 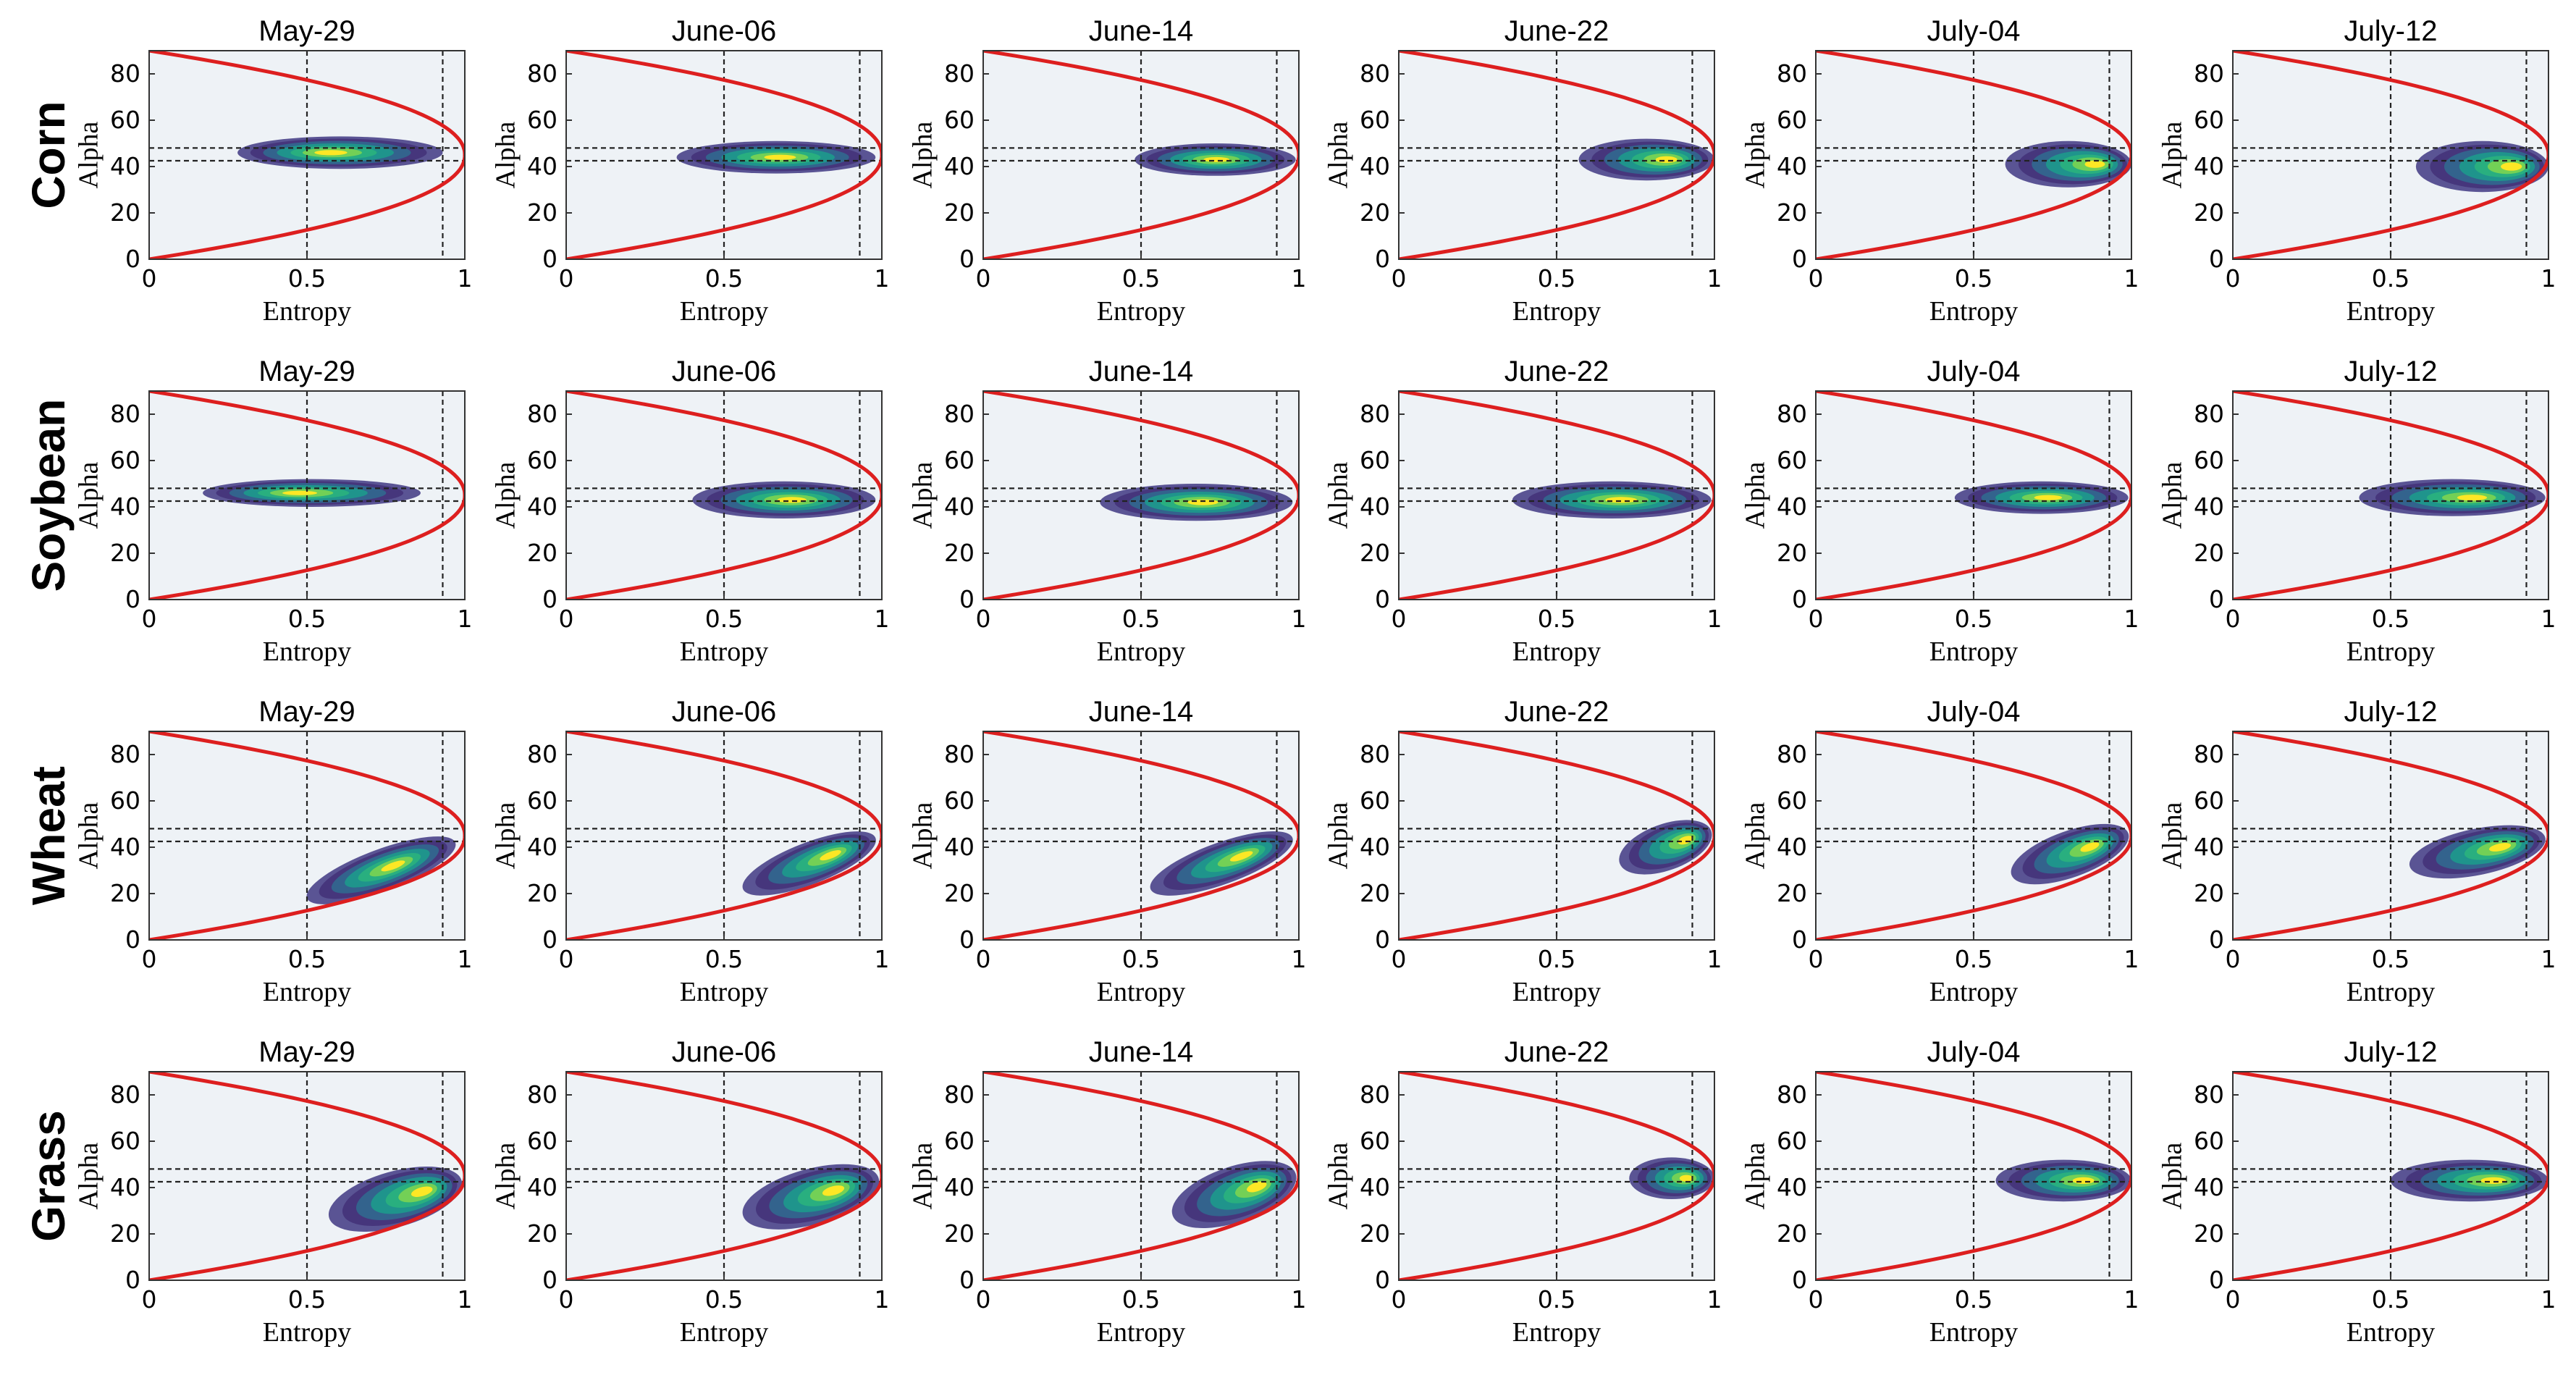 What do you see at coordinates (1940, 851) in the screenshot?
I see `panel-wheat-4: 0 0.5 1 0 20 40 60 80 July-04 Entropy Alpha` at bounding box center [1940, 851].